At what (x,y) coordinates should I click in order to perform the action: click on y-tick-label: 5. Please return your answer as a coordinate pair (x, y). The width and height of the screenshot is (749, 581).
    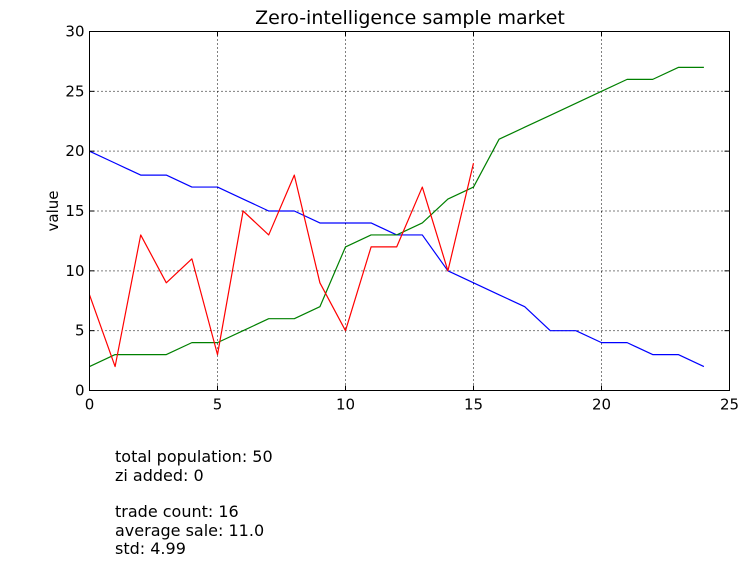
    Looking at the image, I should click on (80, 331).